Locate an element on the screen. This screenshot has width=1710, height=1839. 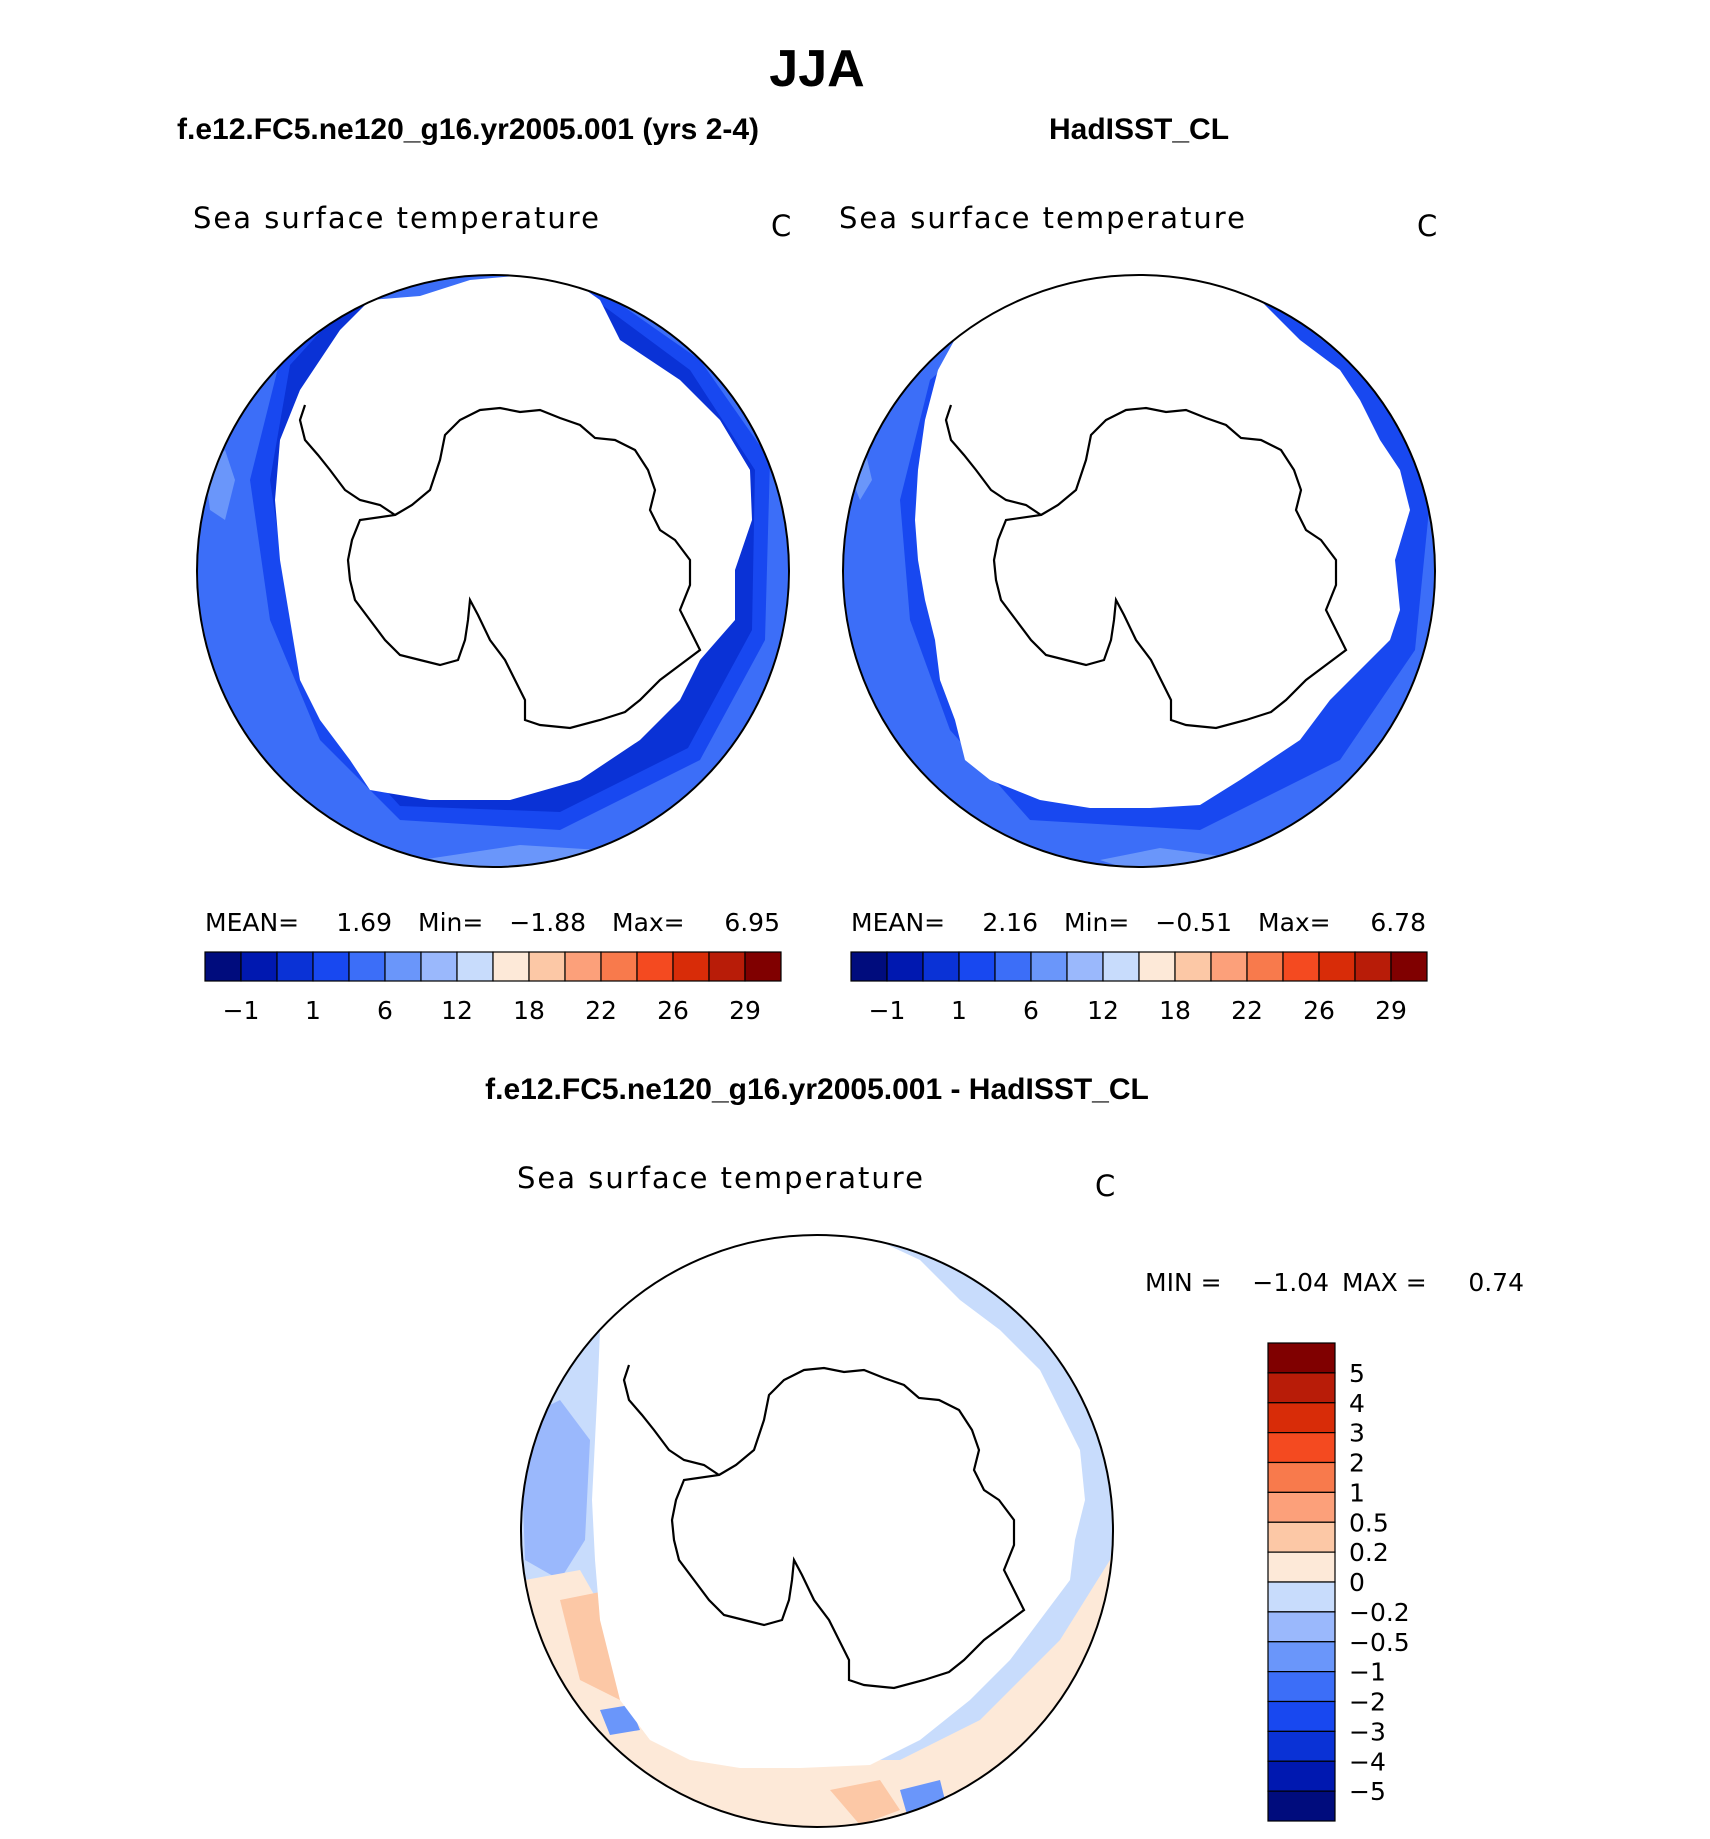
panel-obs-case-title: HadISST_CL is located at coordinates (1139, 129).